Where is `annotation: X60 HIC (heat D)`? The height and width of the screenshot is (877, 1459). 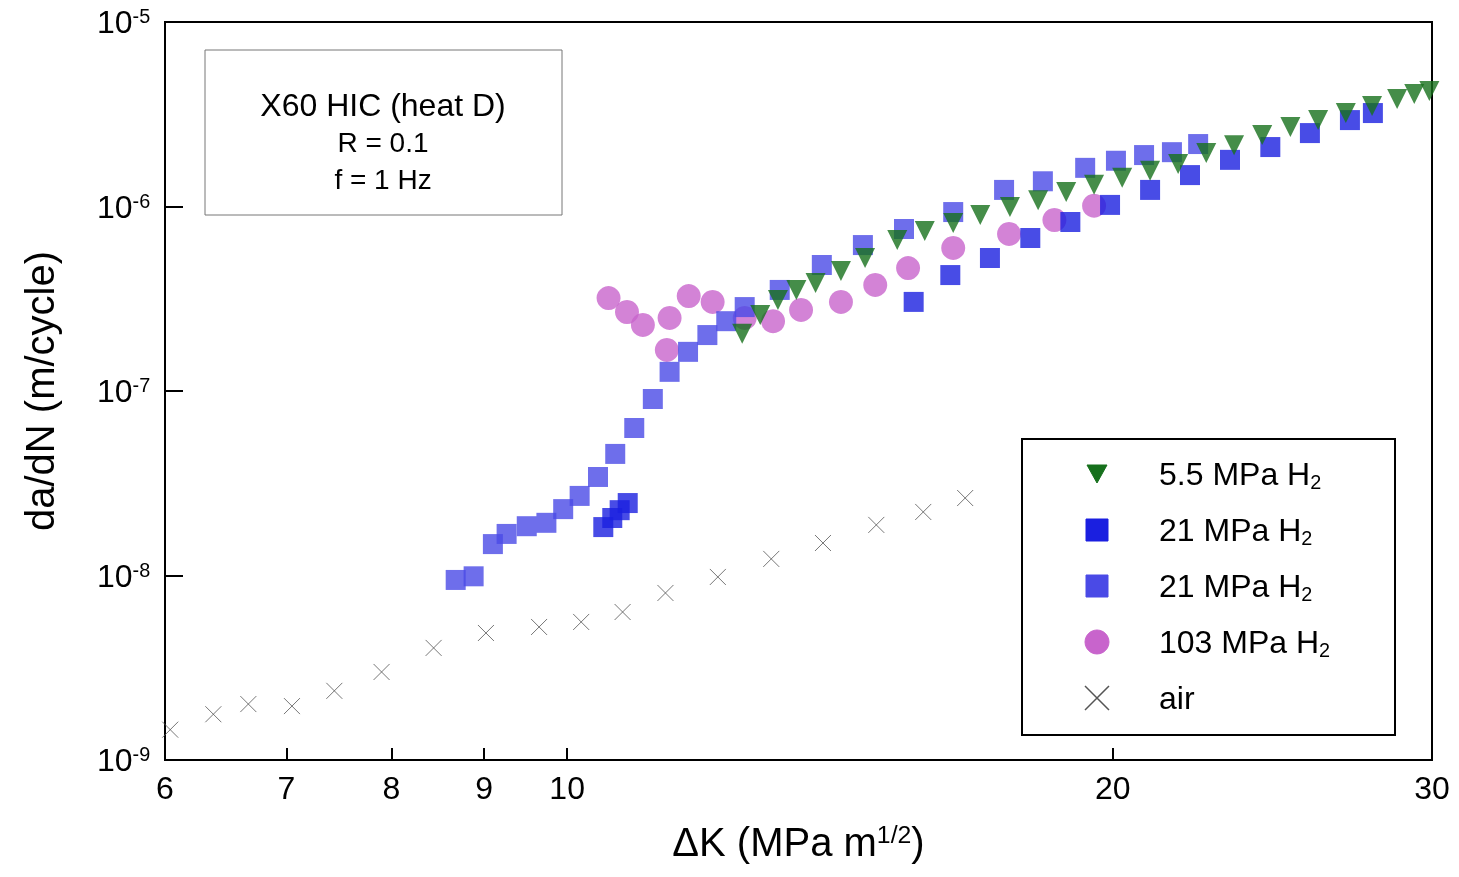
annotation: X60 HIC (heat D) is located at coordinates (383, 105).